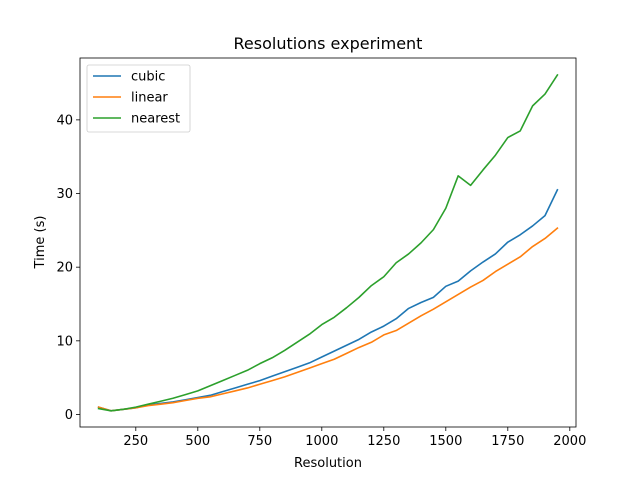 The height and width of the screenshot is (480, 640). I want to click on x-axis-label: Resolution, so click(328, 463).